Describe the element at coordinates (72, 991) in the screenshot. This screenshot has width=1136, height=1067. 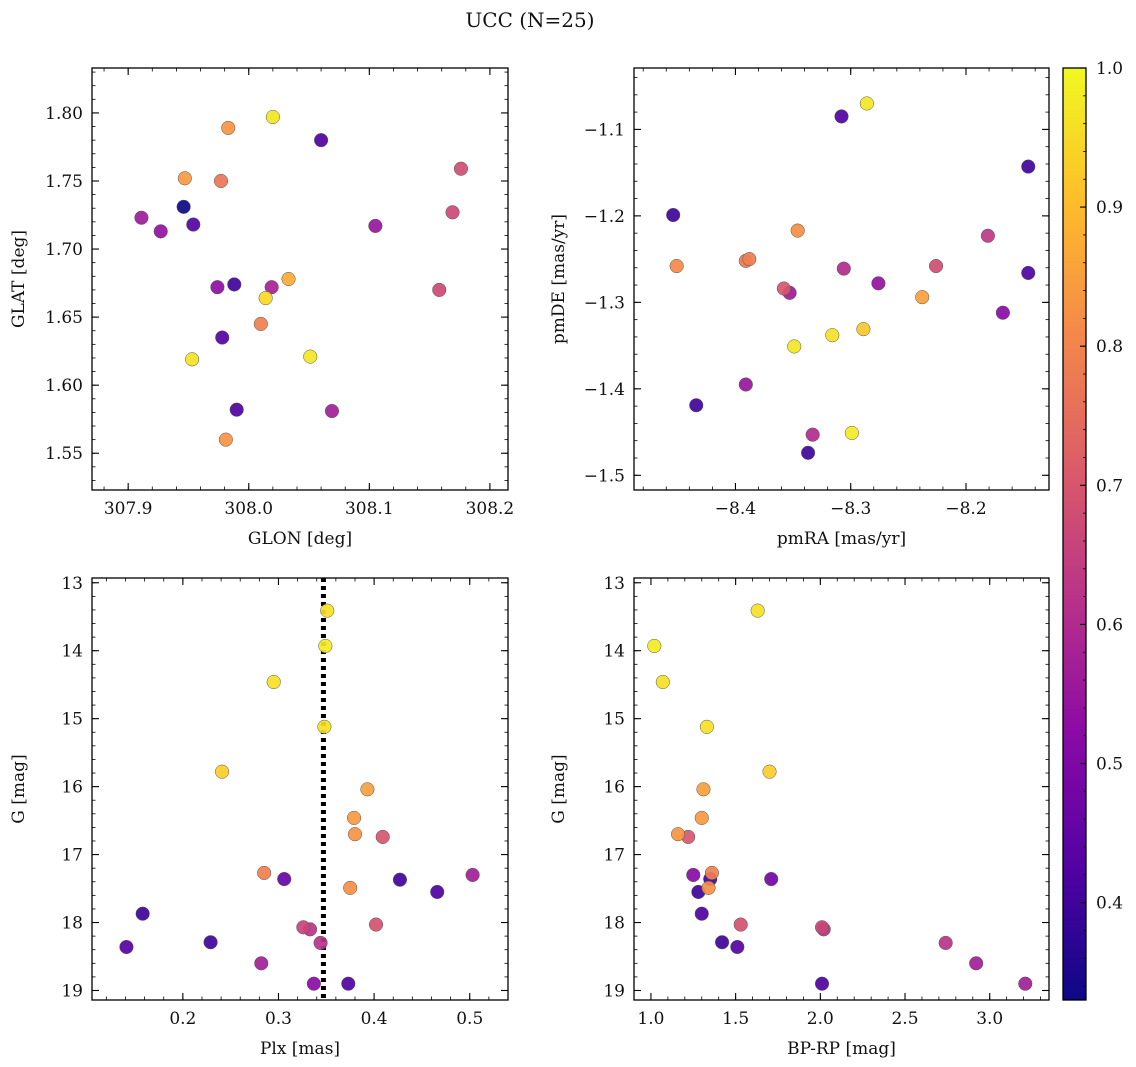
I see `y-tick-label: 19` at that location.